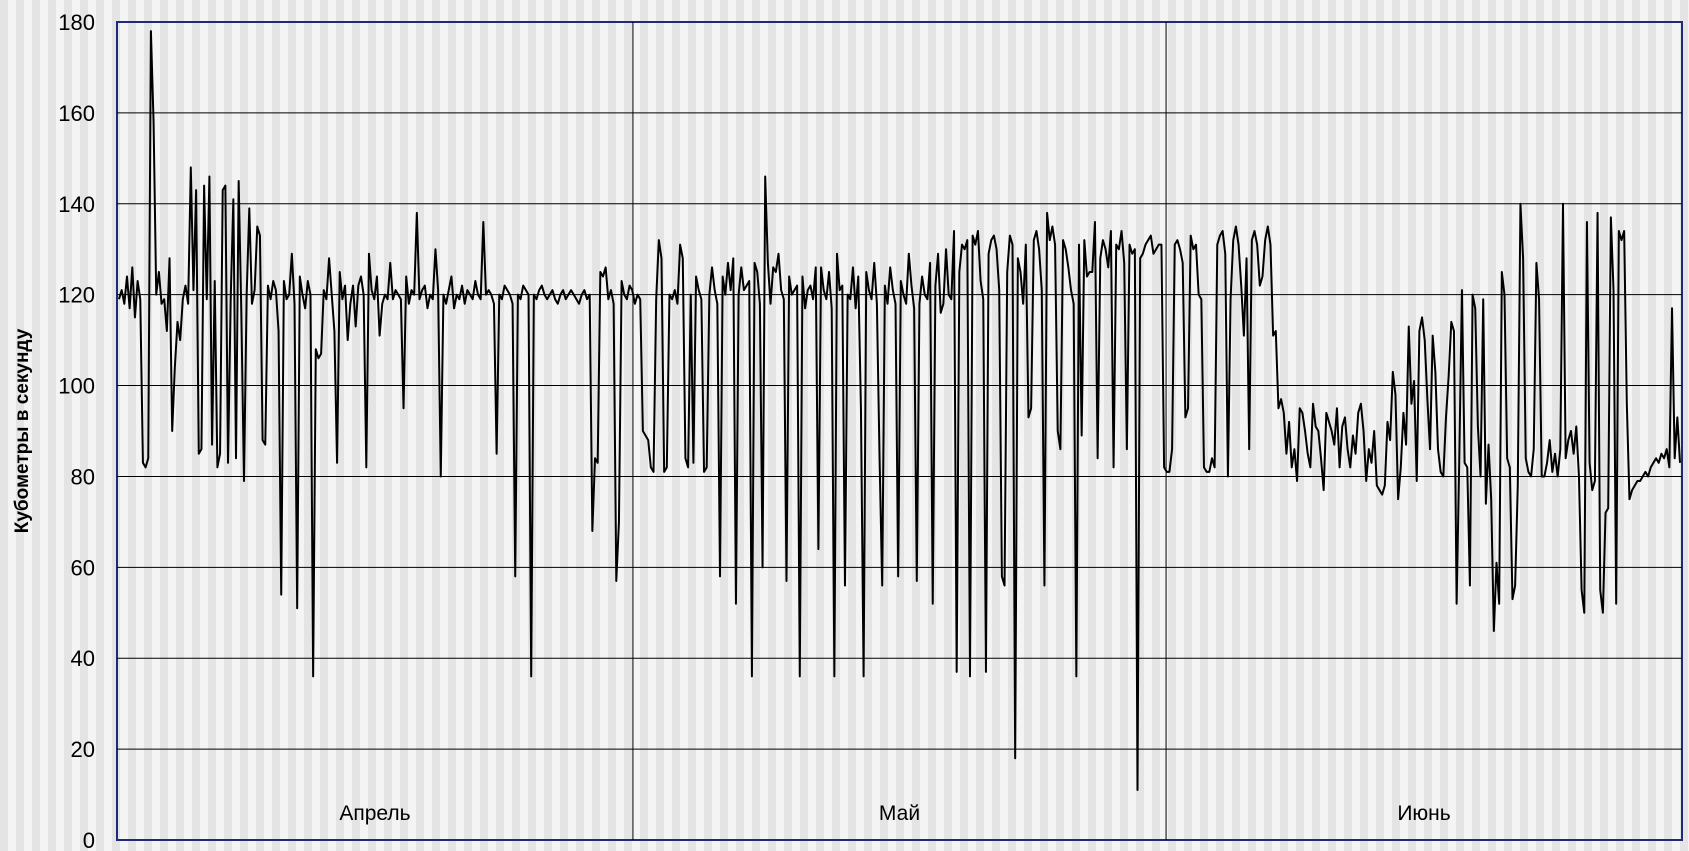 The image size is (1689, 851). I want to click on month-label: Июнь, so click(1423, 813).